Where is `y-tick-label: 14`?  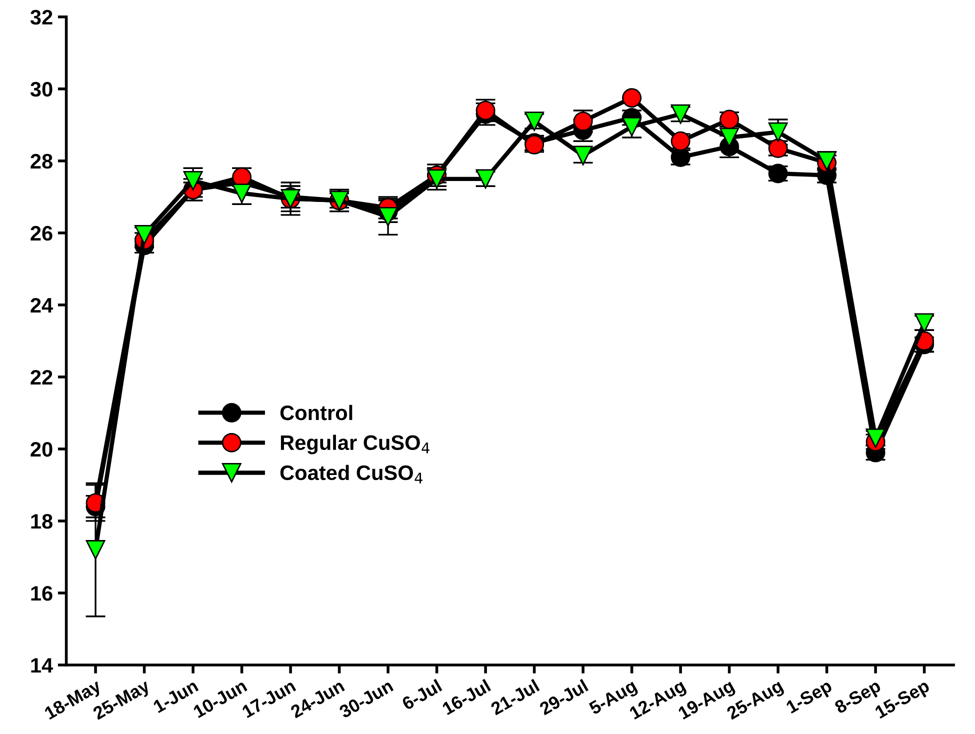
y-tick-label: 14 is located at coordinates (42, 665).